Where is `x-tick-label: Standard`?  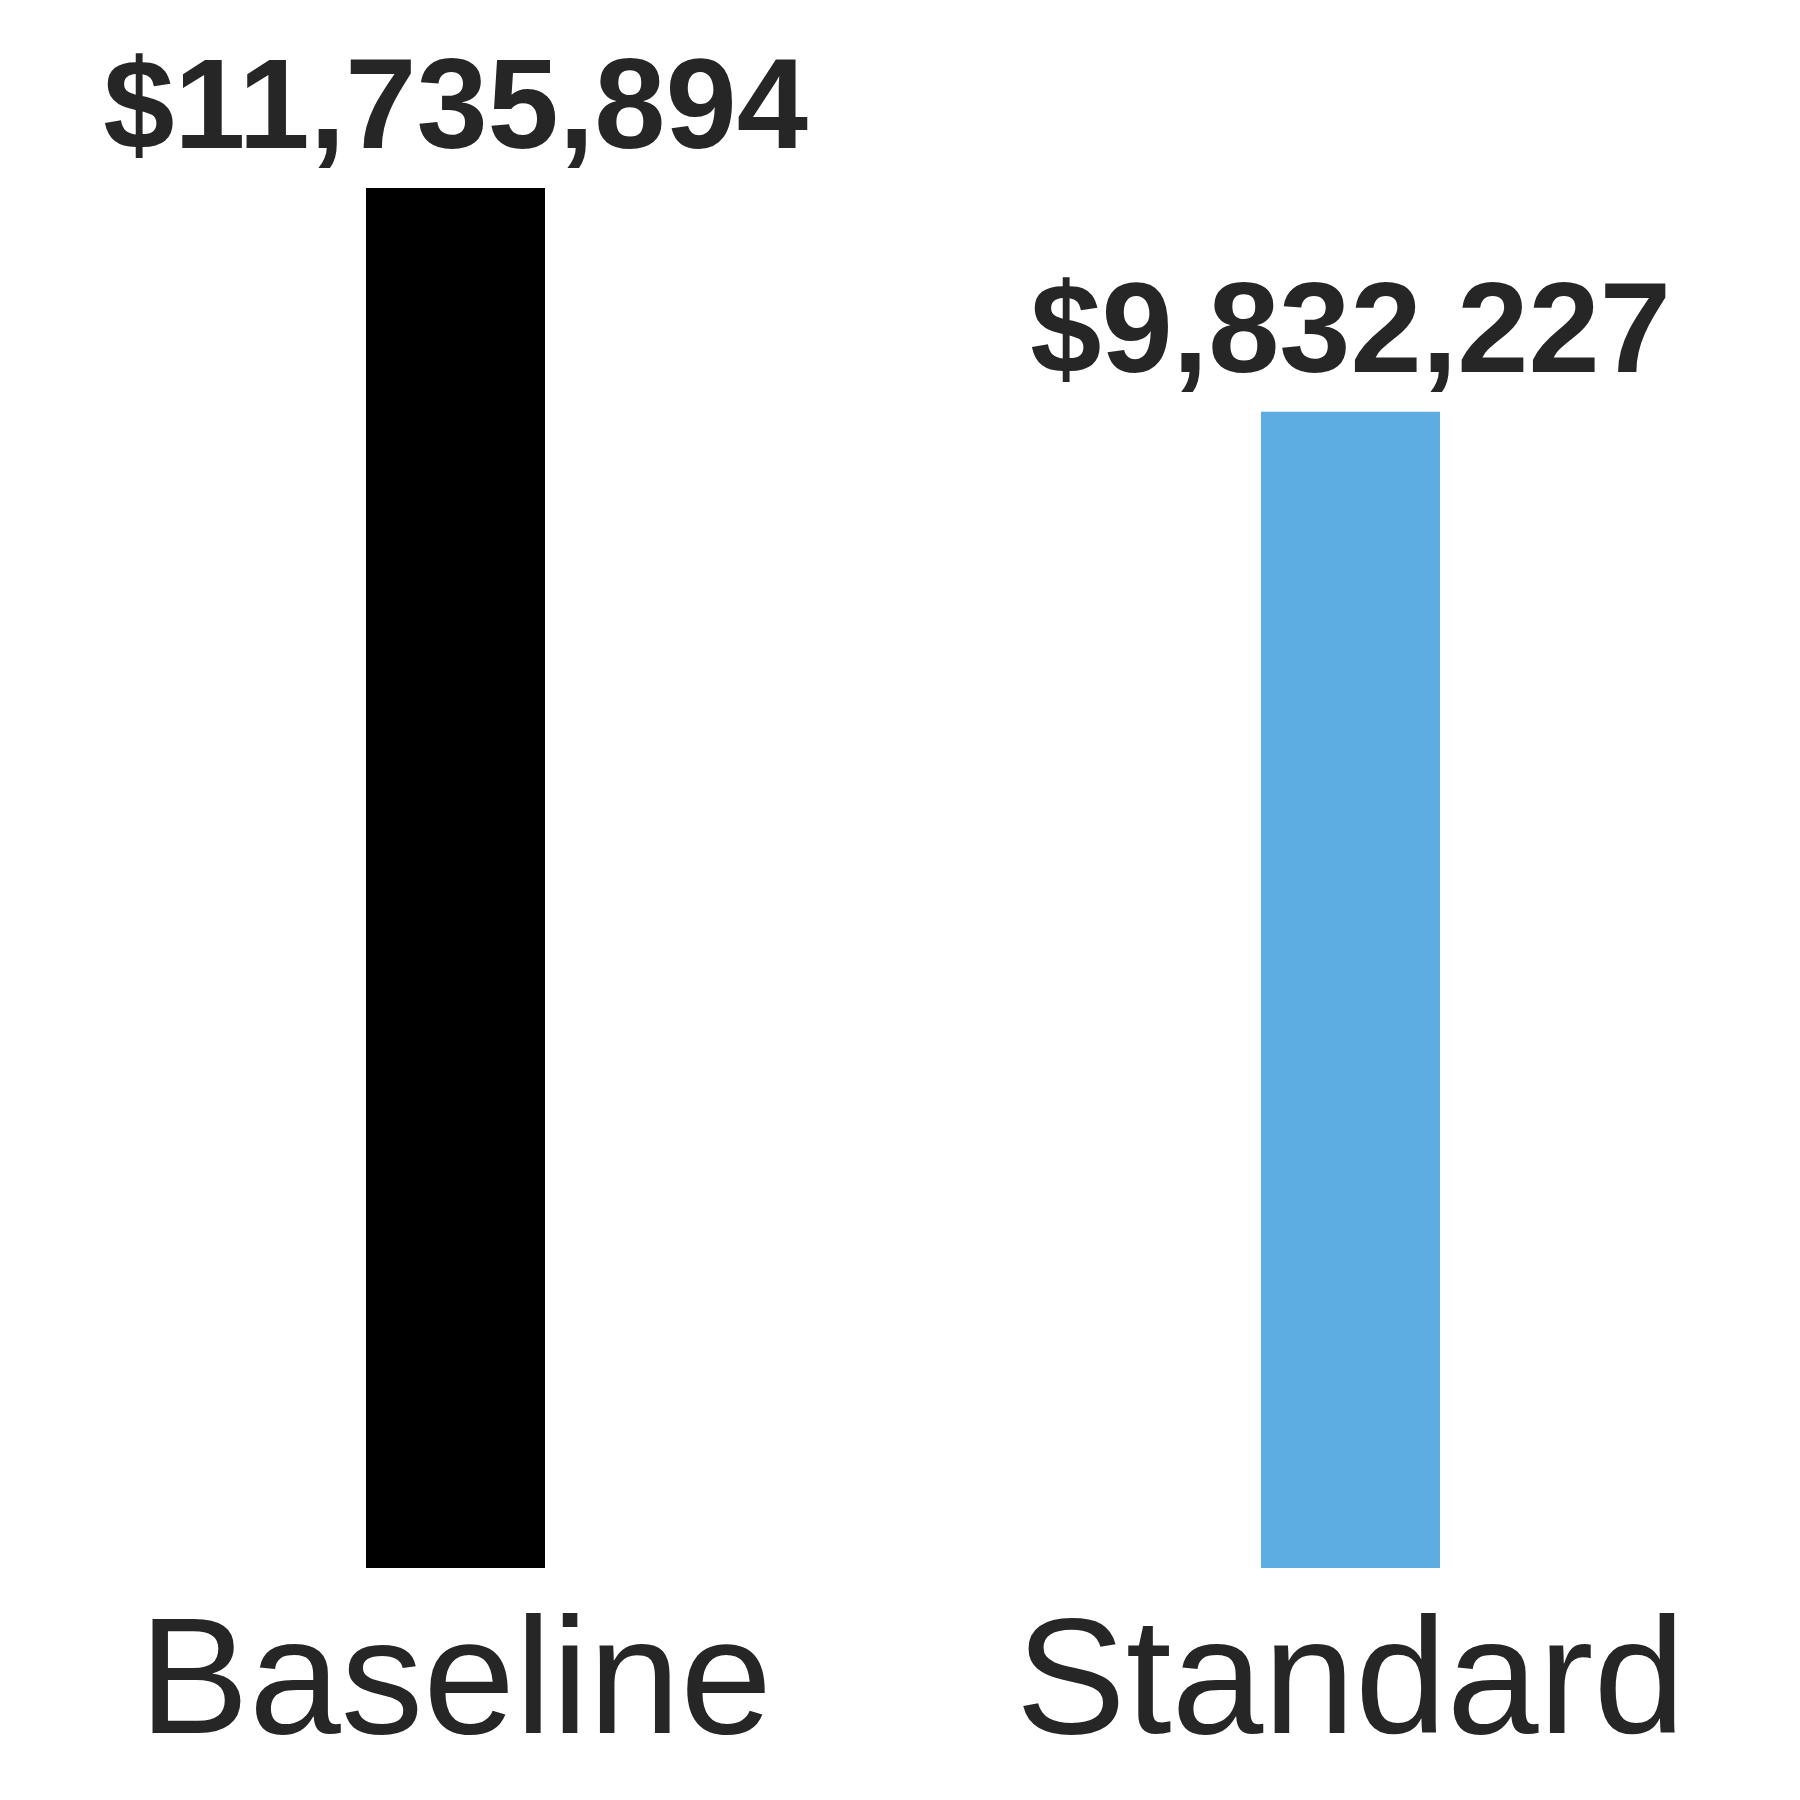 x-tick-label: Standard is located at coordinates (1350, 1676).